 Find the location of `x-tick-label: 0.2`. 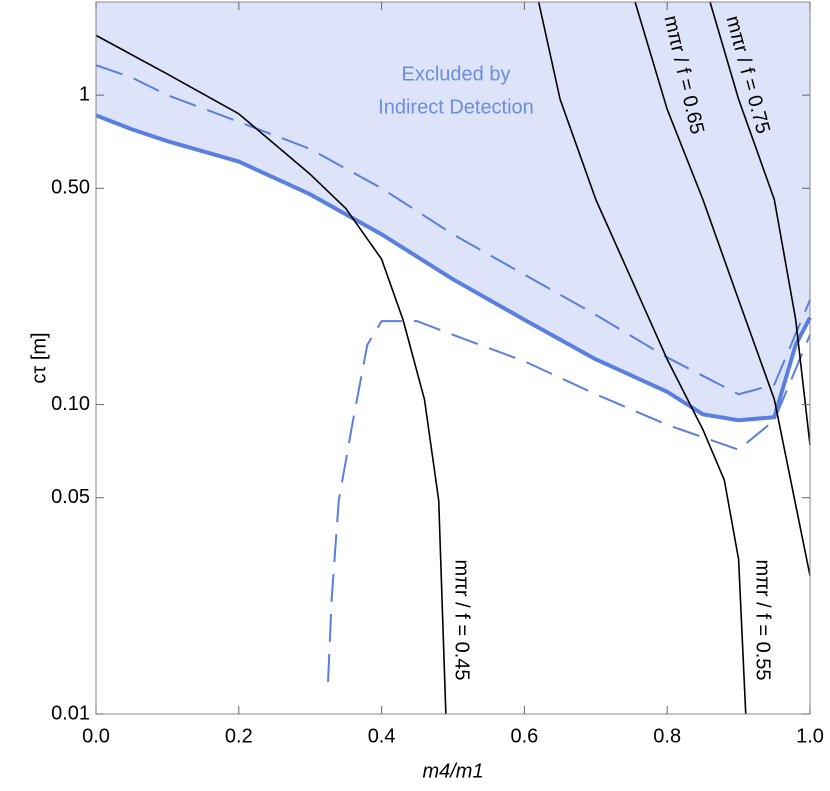

x-tick-label: 0.2 is located at coordinates (239, 736).